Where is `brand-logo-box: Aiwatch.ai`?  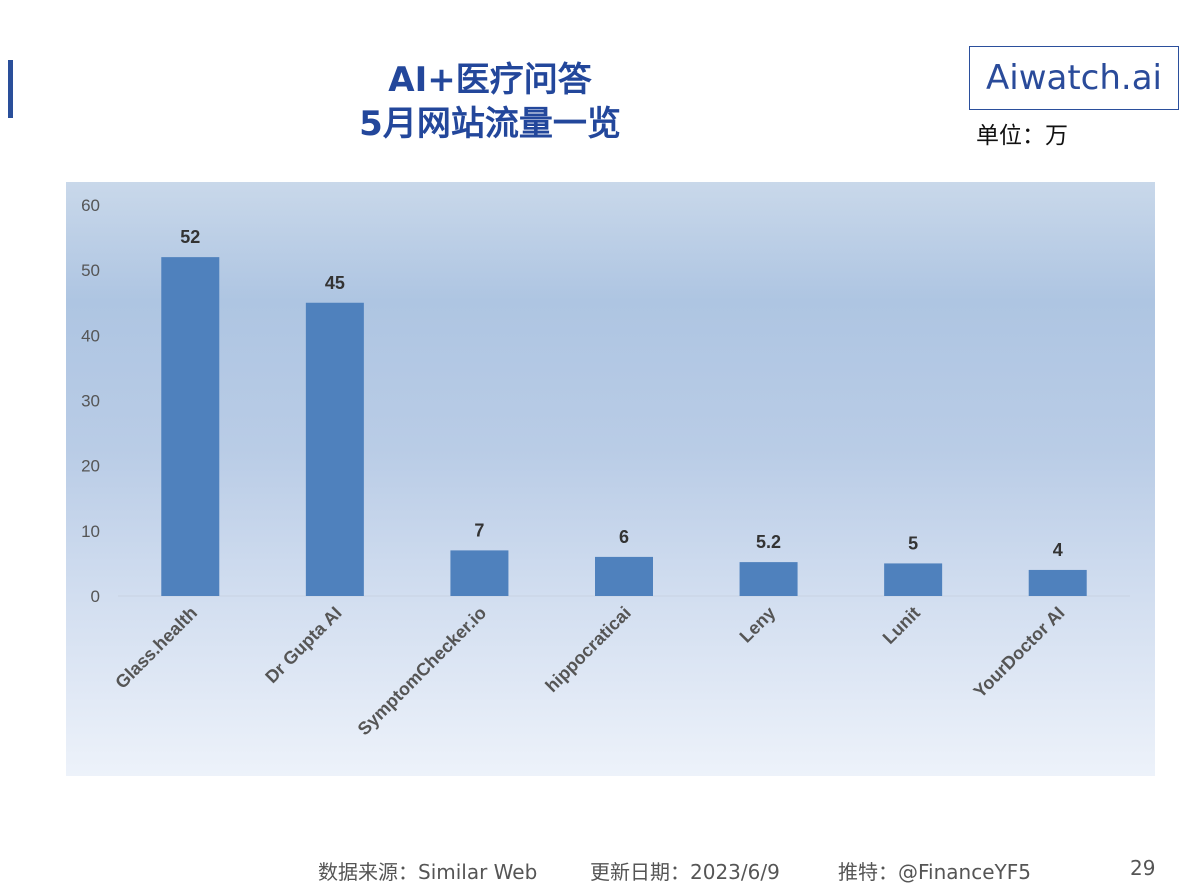
brand-logo-box: Aiwatch.ai is located at coordinates (1074, 78).